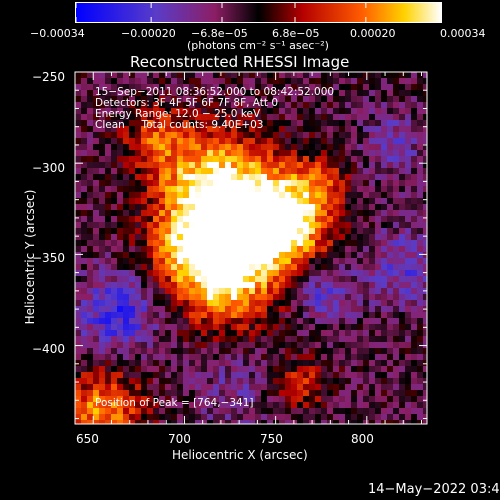 The height and width of the screenshot is (500, 500). I want to click on colorbar-axis, so click(258, 12).